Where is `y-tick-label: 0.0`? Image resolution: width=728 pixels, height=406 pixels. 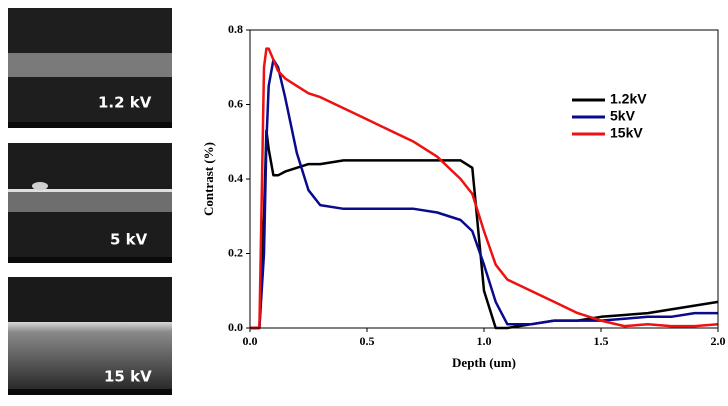 y-tick-label: 0.0 is located at coordinates (235, 327).